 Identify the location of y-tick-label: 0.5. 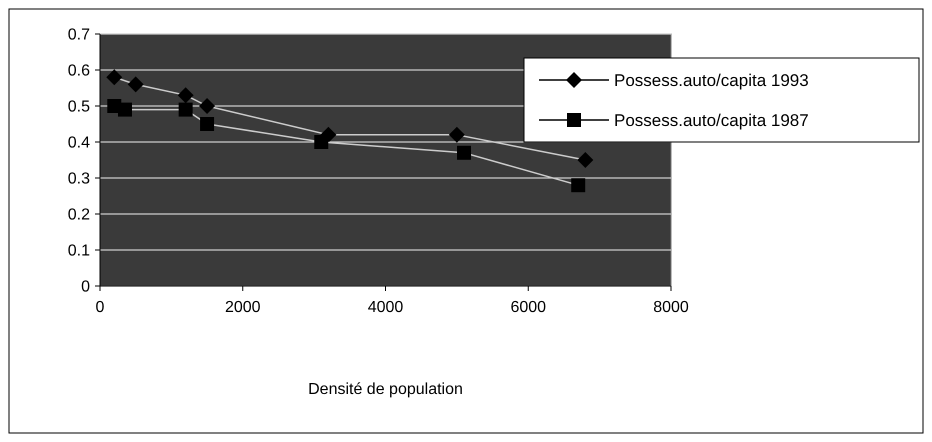
(79, 107).